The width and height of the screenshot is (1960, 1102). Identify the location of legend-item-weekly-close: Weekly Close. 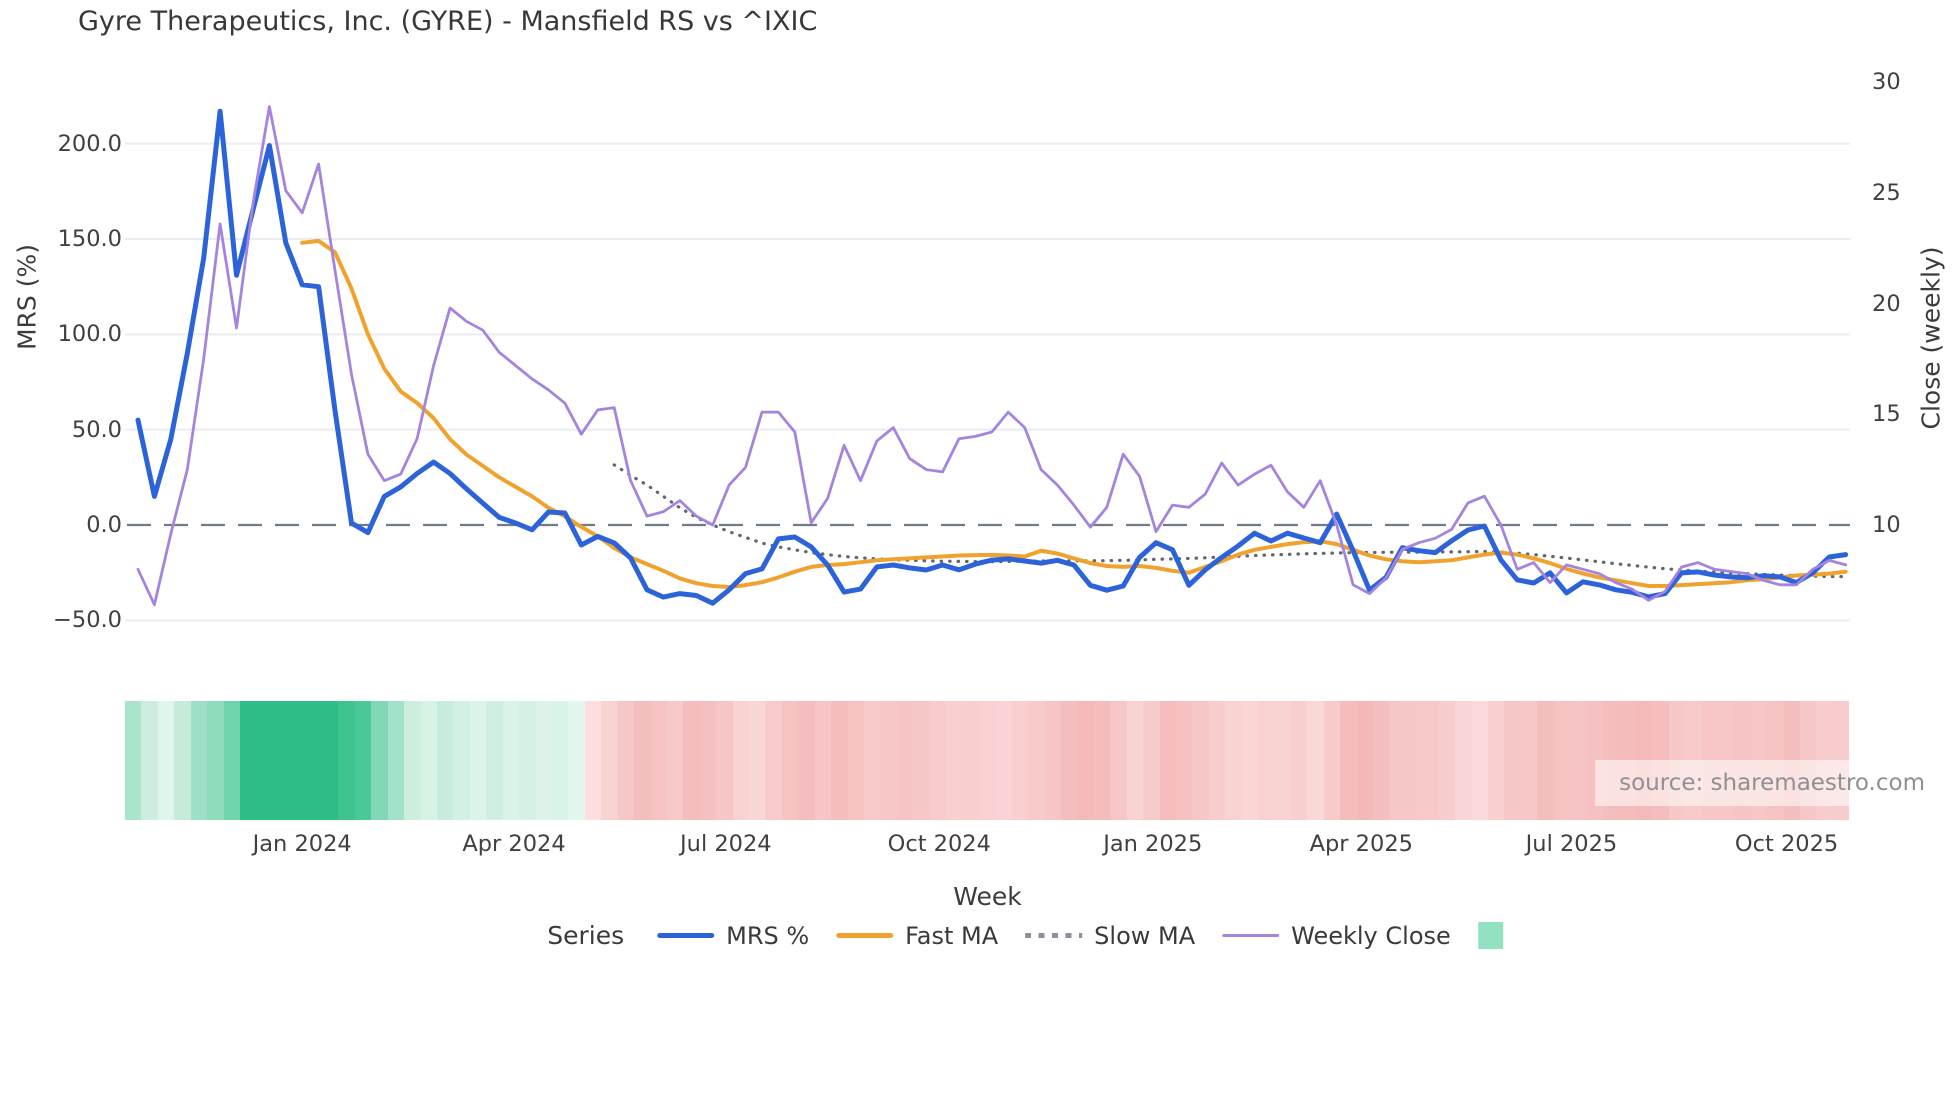
(1336, 936).